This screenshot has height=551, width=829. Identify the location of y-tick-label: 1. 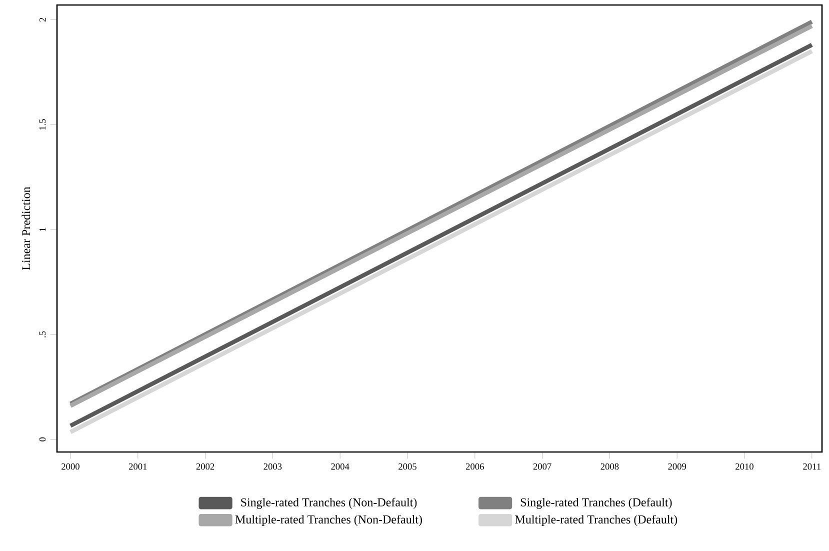
(43, 230).